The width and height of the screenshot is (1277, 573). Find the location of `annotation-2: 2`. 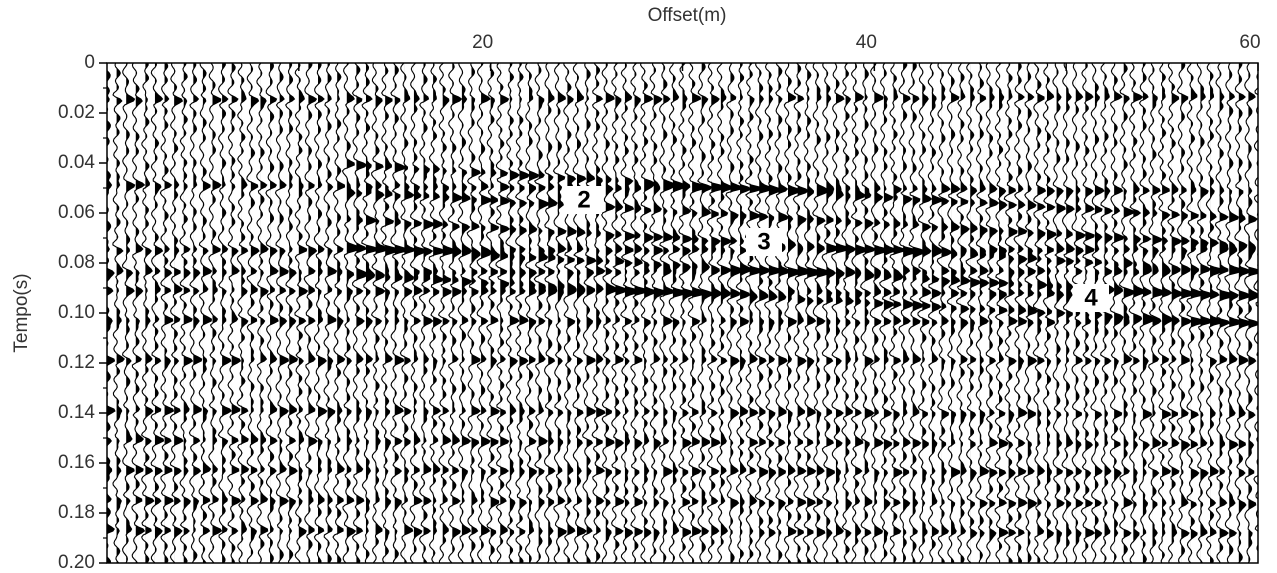

annotation-2: 2 is located at coordinates (584, 200).